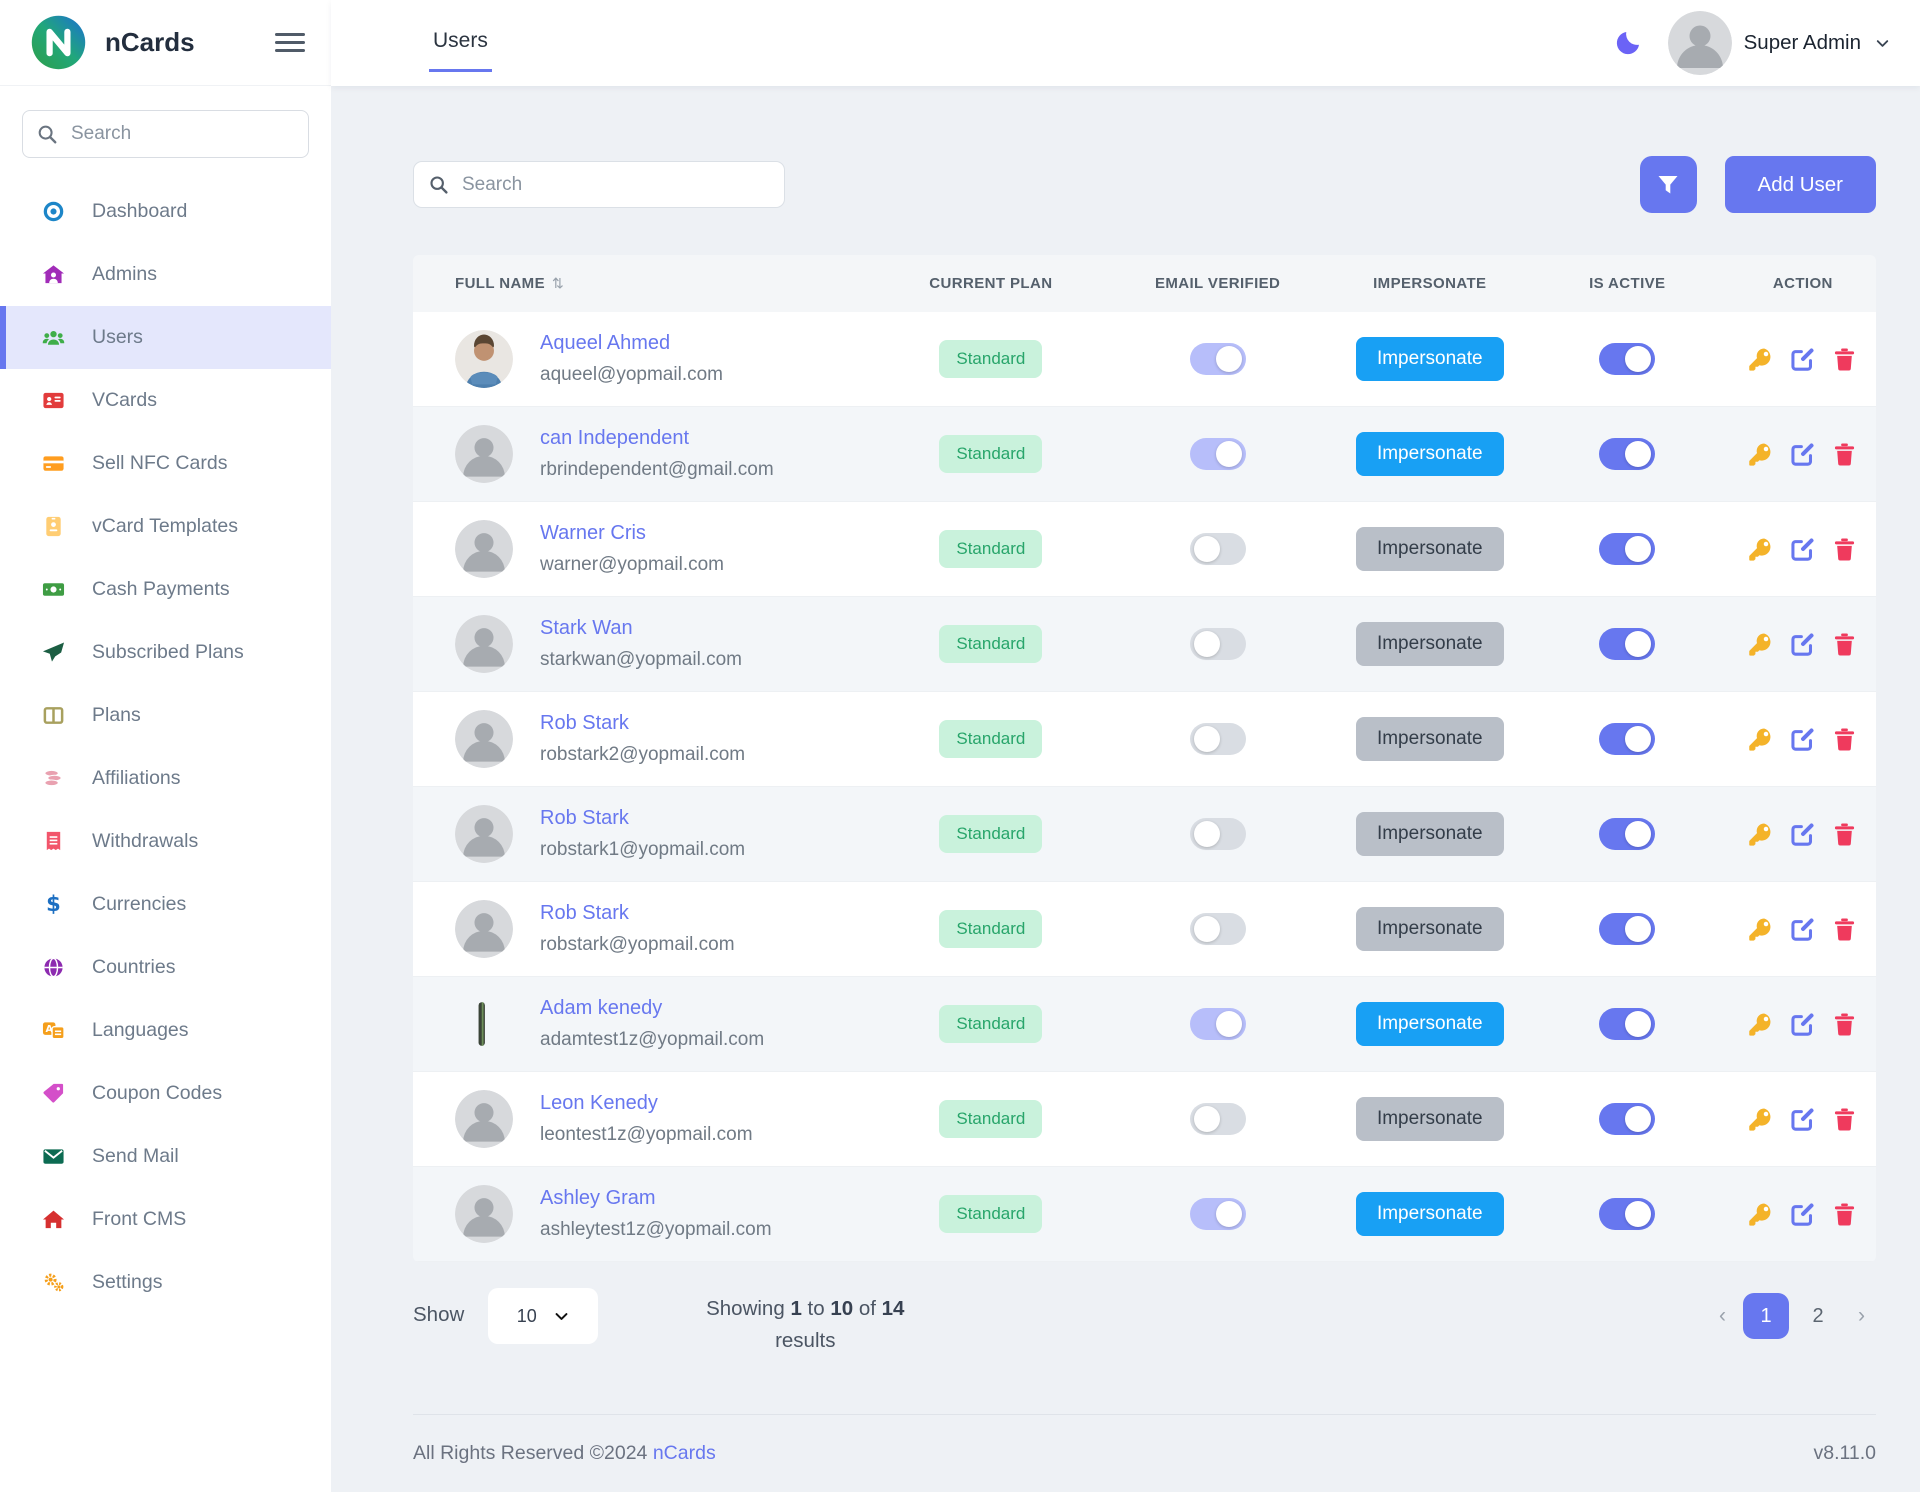 The image size is (1920, 1492). I want to click on prev-page-button: ‹, so click(1722, 1316).